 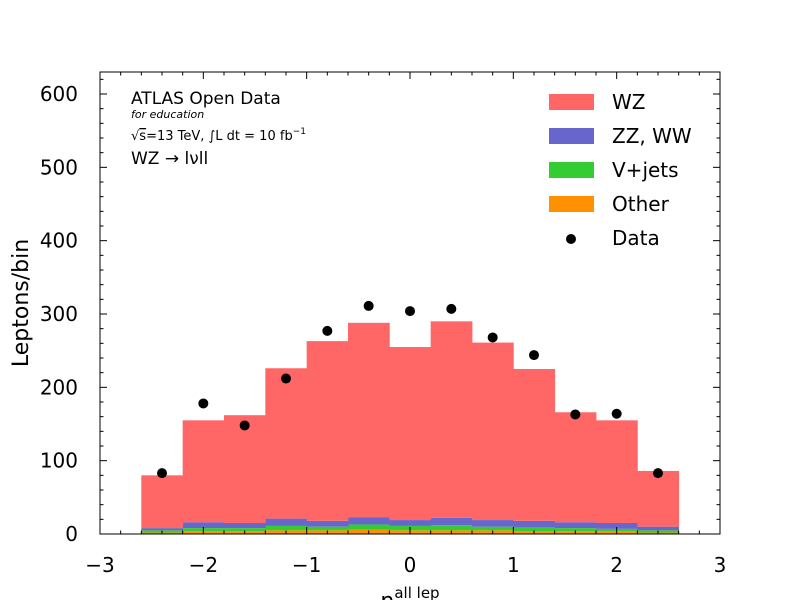 I want to click on x-tick-label-1: −2, so click(x=203, y=565).